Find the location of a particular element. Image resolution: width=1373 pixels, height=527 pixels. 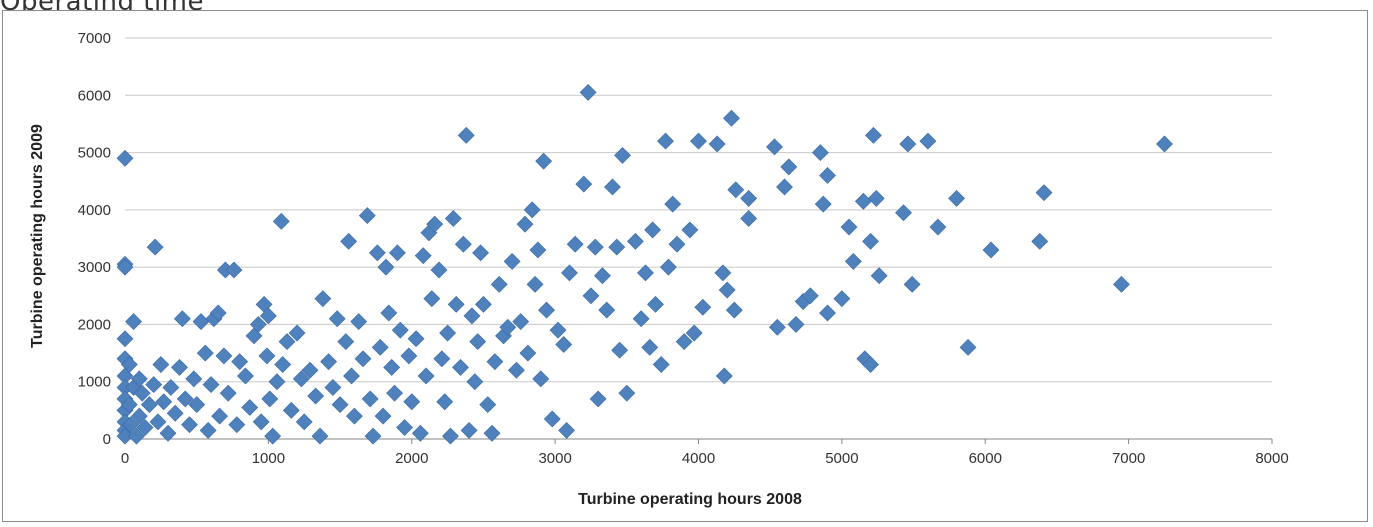

x-tick-label: 8000 is located at coordinates (1271, 458).